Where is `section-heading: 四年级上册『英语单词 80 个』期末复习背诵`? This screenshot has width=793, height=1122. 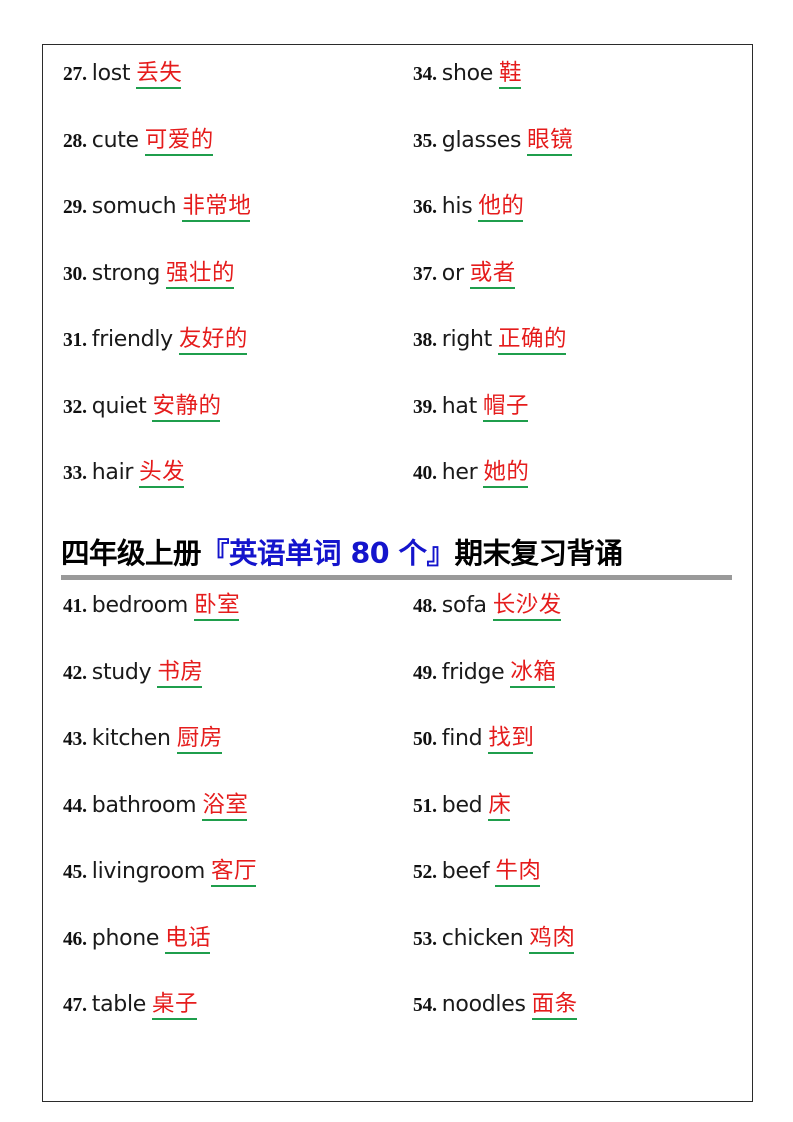
section-heading: 四年级上册『英语单词 80 个』期末复习背诵 is located at coordinates (397, 559).